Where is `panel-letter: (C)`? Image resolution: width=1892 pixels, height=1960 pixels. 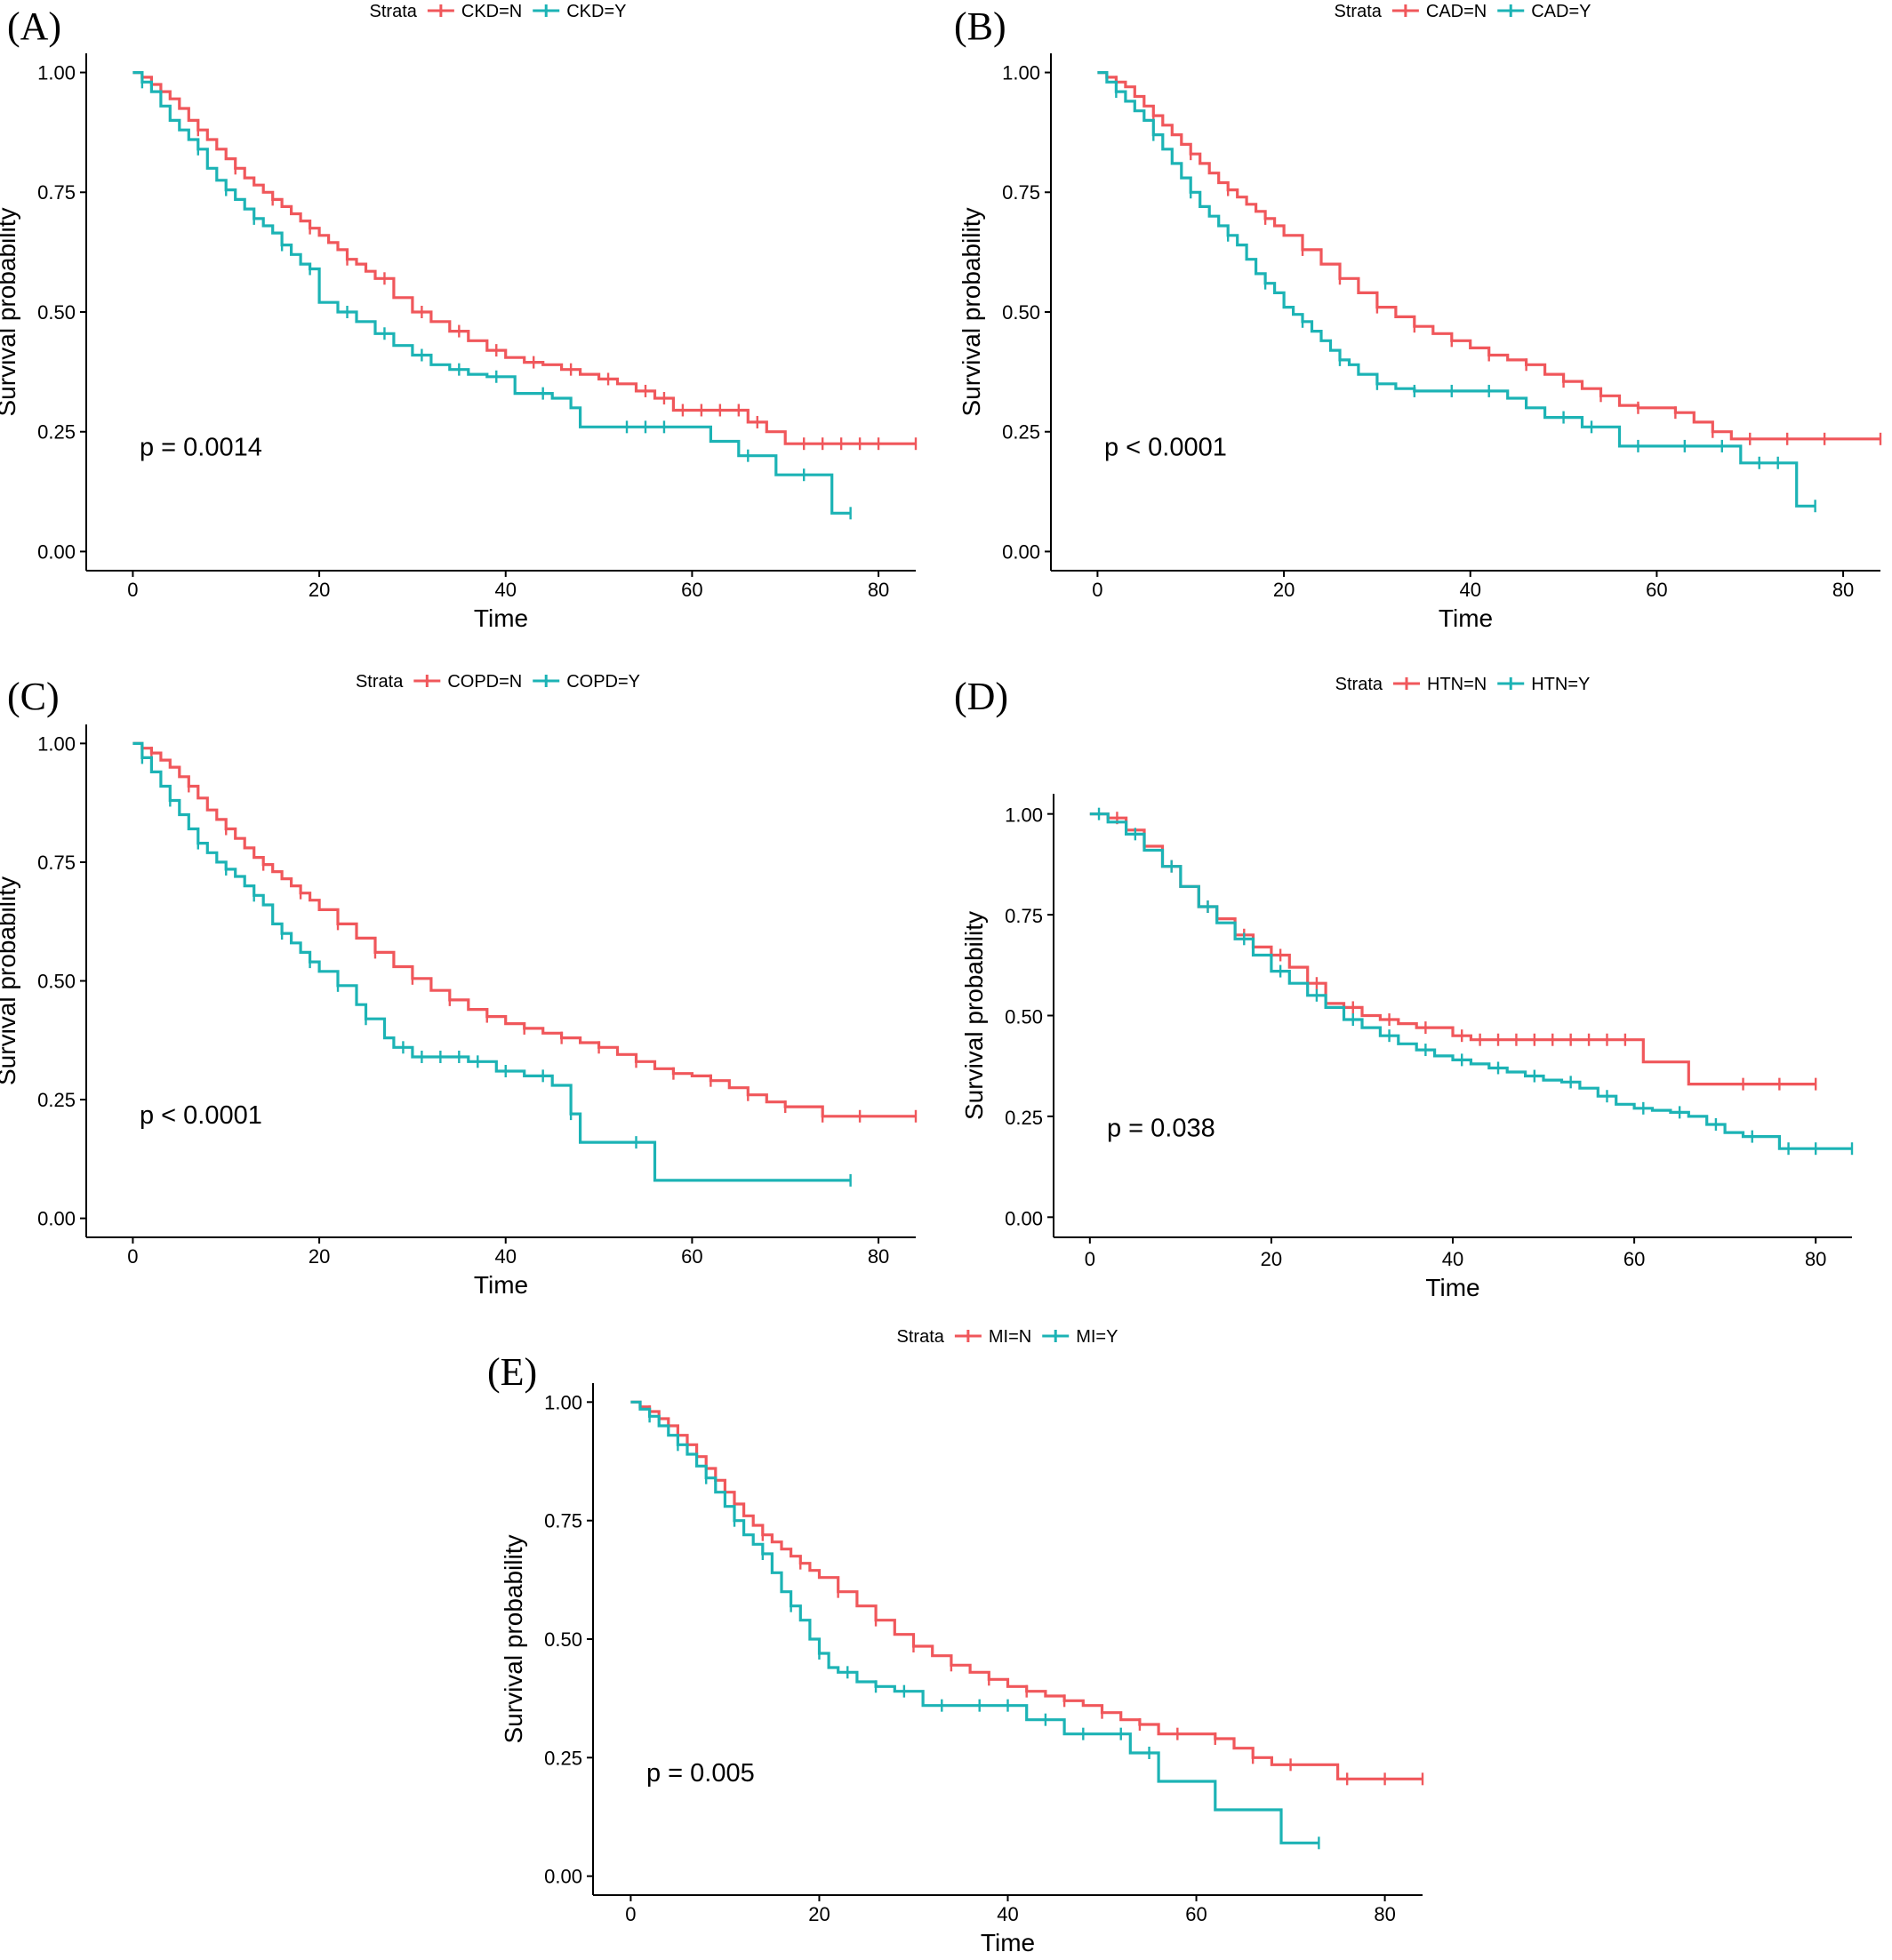 panel-letter: (C) is located at coordinates (34, 696).